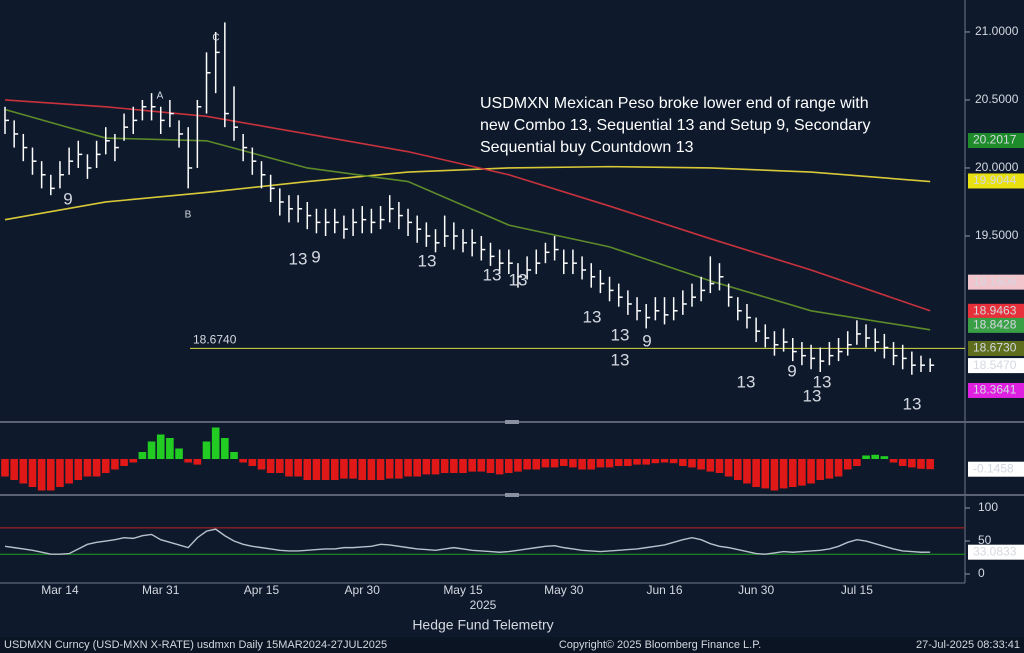 The height and width of the screenshot is (653, 1024). What do you see at coordinates (188, 215) in the screenshot?
I see `td-label: B` at bounding box center [188, 215].